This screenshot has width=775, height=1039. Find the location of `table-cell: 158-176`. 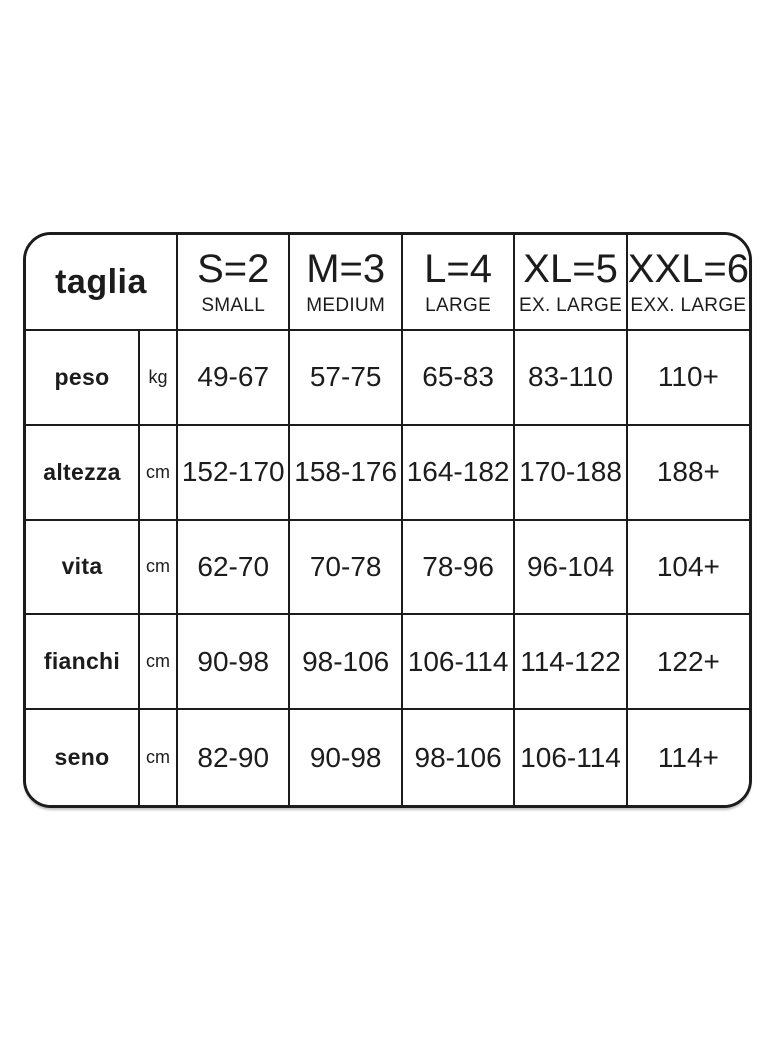

table-cell: 158-176 is located at coordinates (346, 473).